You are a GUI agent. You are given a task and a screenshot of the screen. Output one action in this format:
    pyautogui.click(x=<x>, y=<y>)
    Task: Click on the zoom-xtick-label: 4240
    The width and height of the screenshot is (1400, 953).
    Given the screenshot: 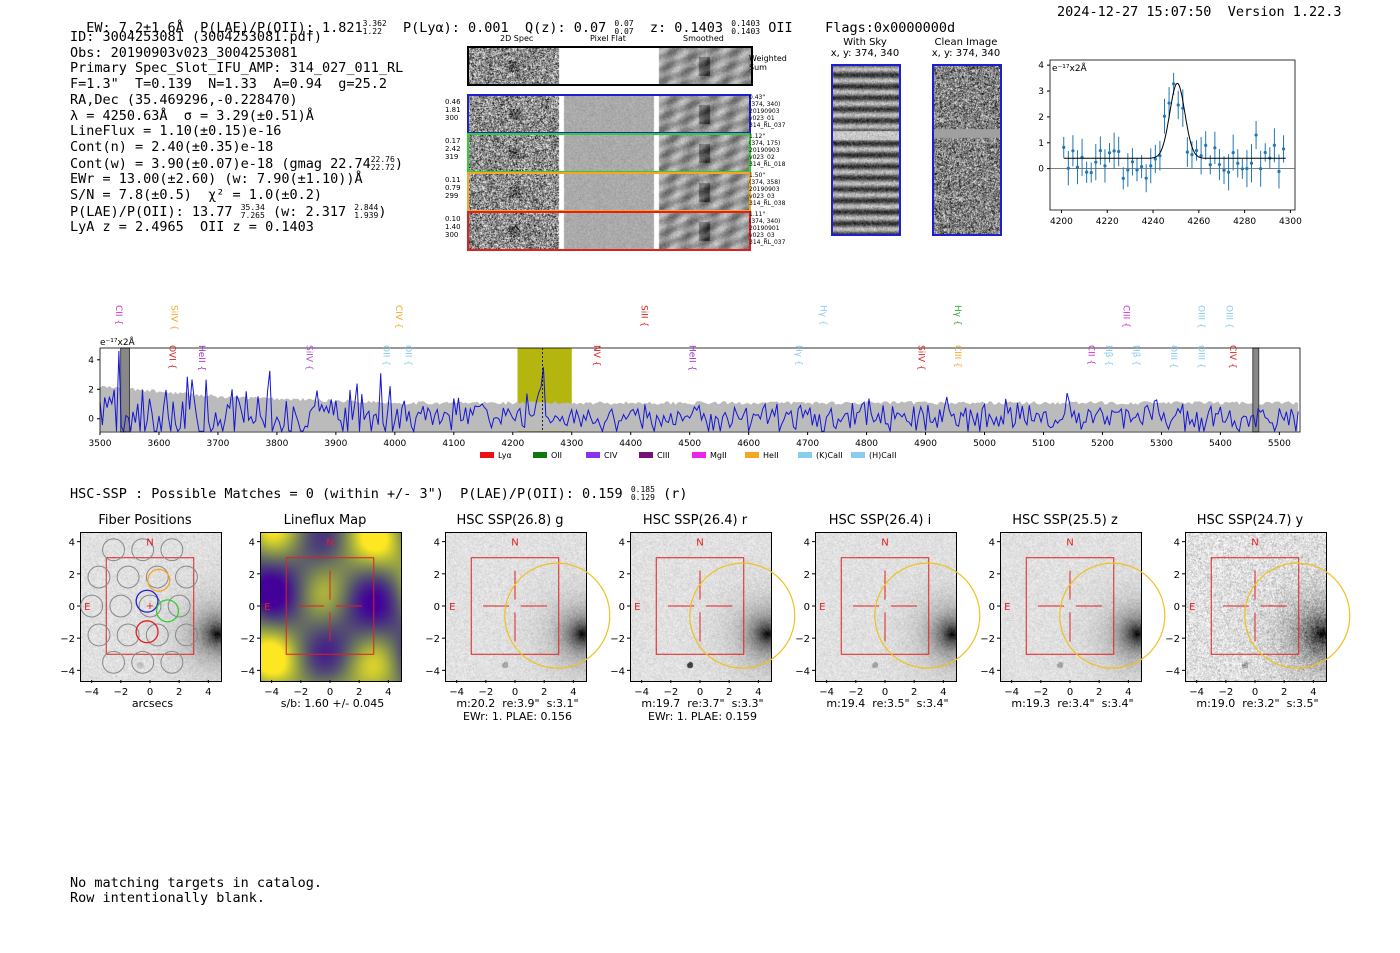 What is the action you would take?
    pyautogui.click(x=1153, y=222)
    